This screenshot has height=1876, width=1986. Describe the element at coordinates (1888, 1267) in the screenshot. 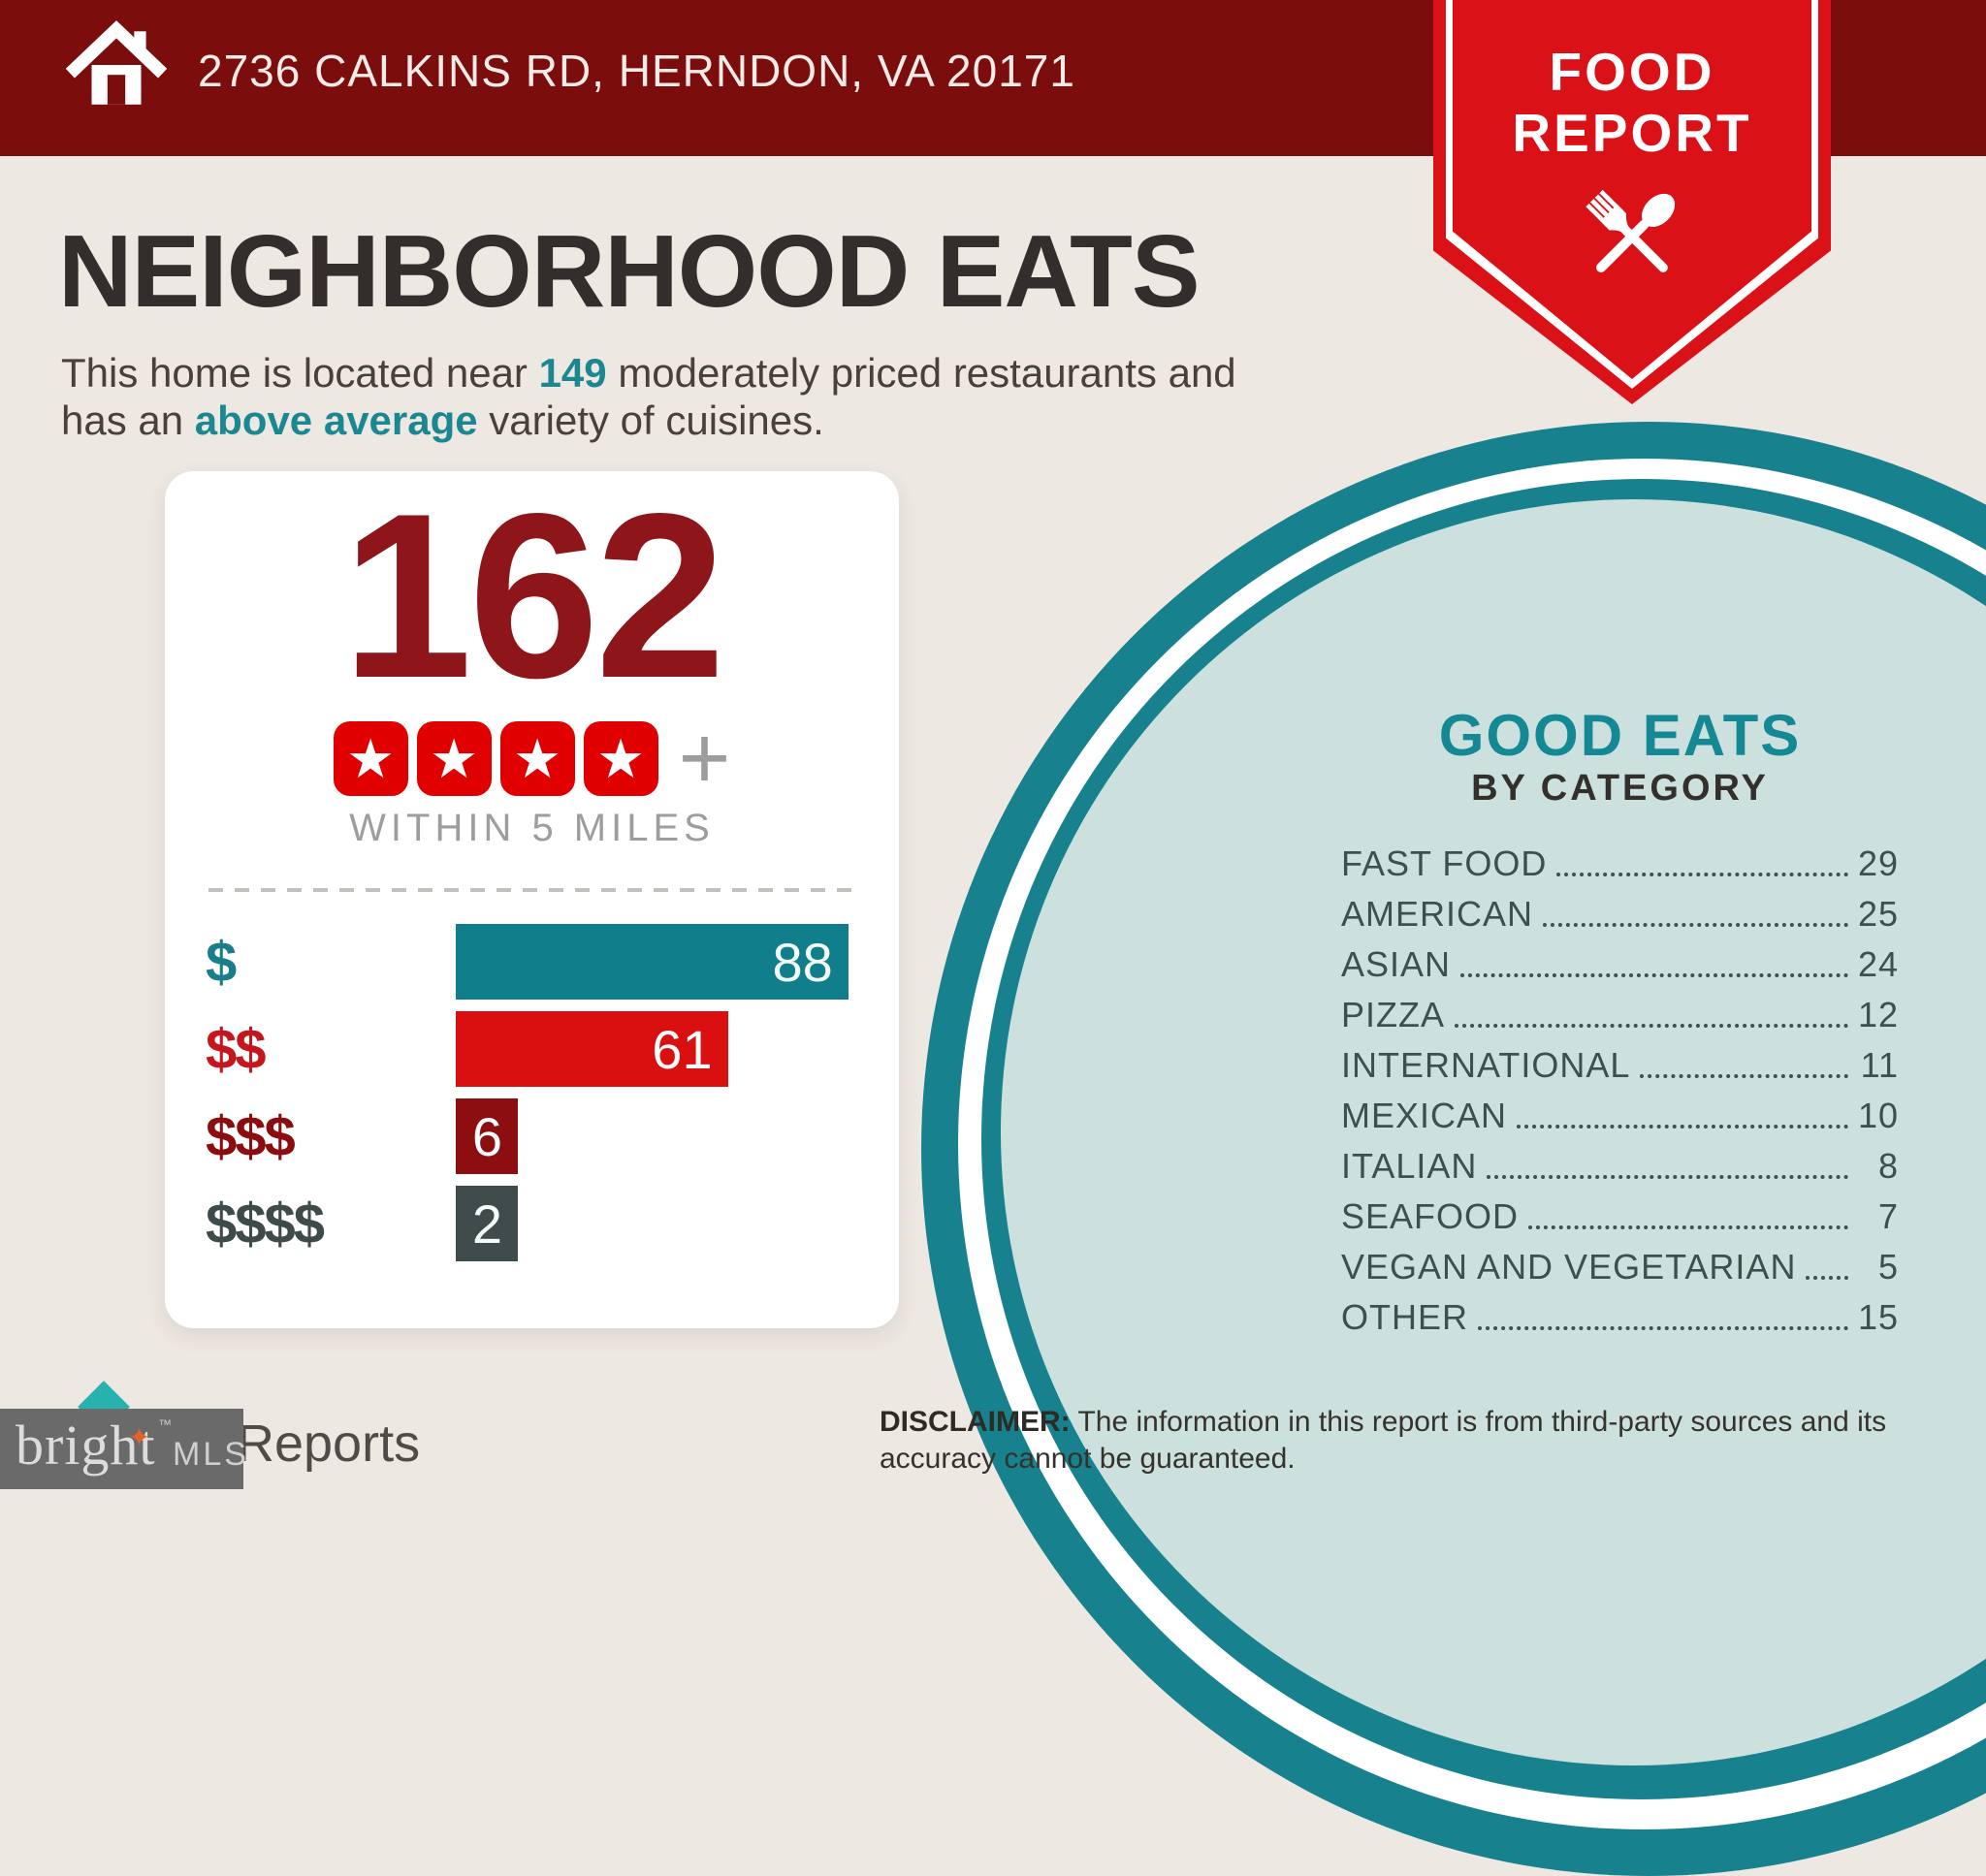

I see `category-value: 5` at that location.